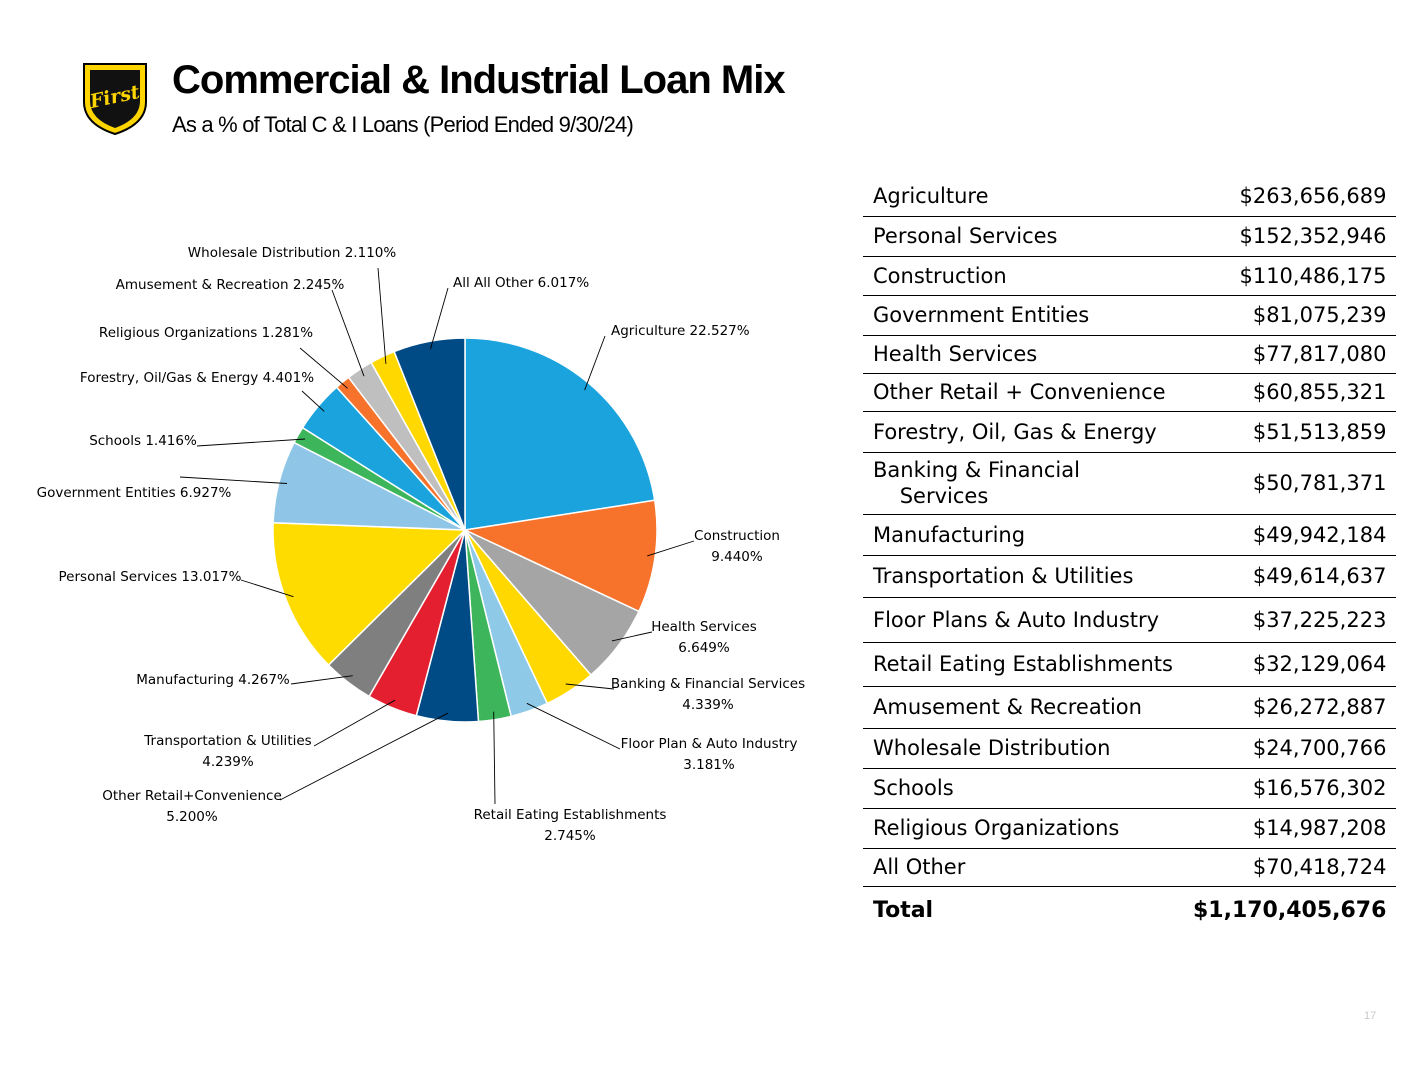  Describe the element at coordinates (1289, 707) in the screenshot. I see `category-amount: $26,272,887` at that location.